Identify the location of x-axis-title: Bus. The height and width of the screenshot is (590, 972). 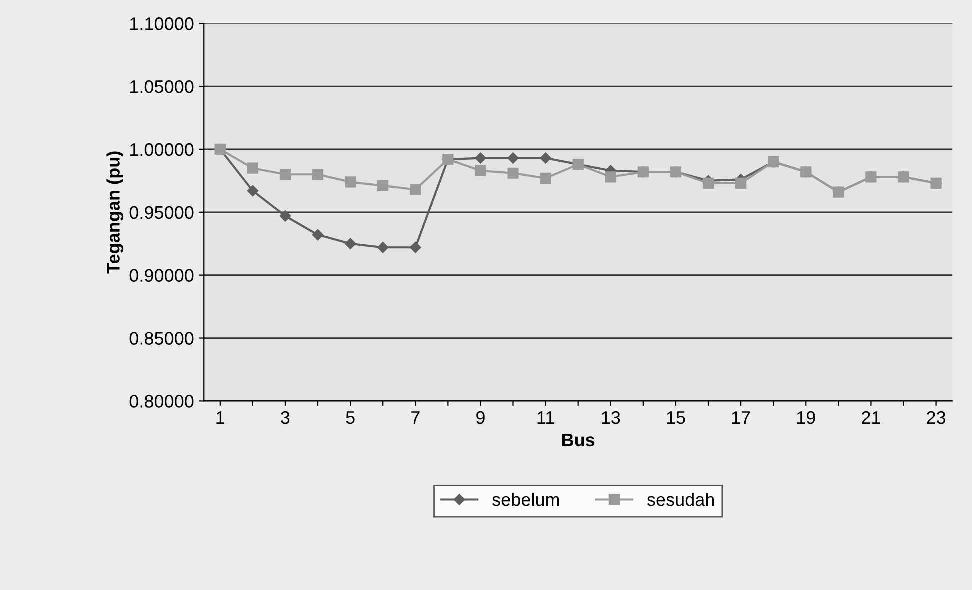
(578, 440).